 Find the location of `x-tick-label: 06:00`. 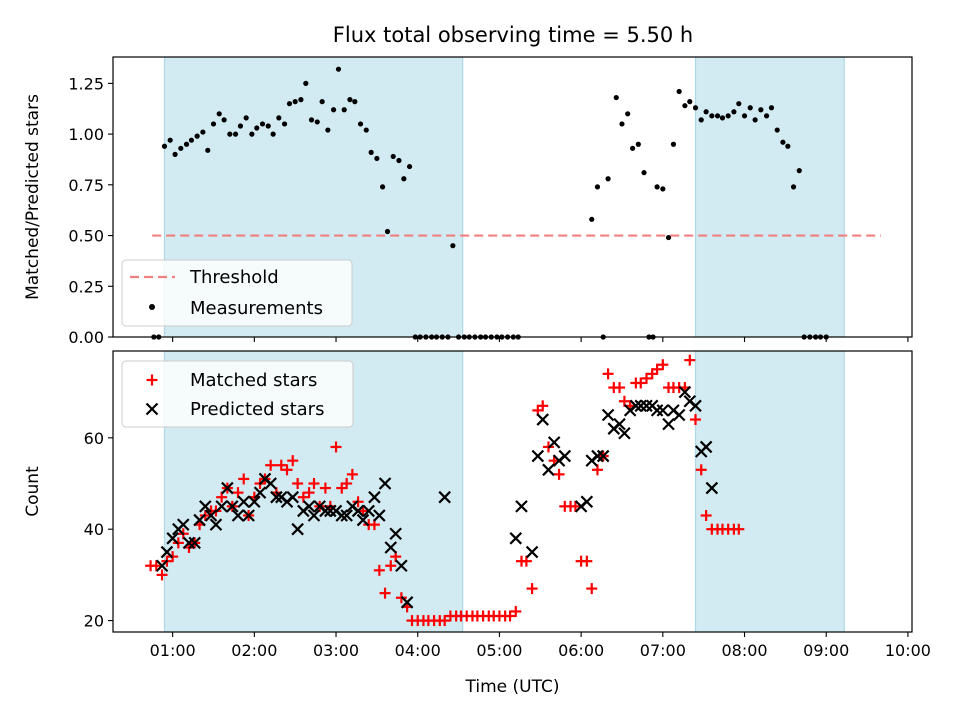

x-tick-label: 06:00 is located at coordinates (581, 650).